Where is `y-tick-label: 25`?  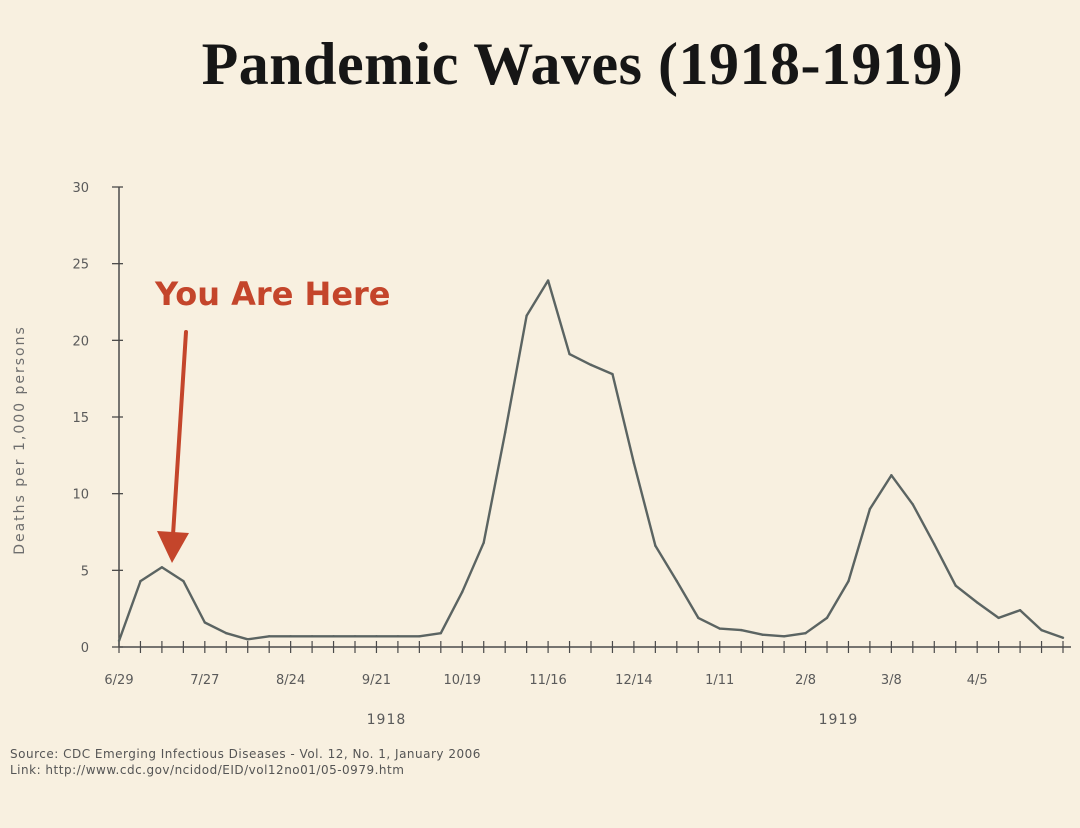
y-tick-label: 25 is located at coordinates (80, 265).